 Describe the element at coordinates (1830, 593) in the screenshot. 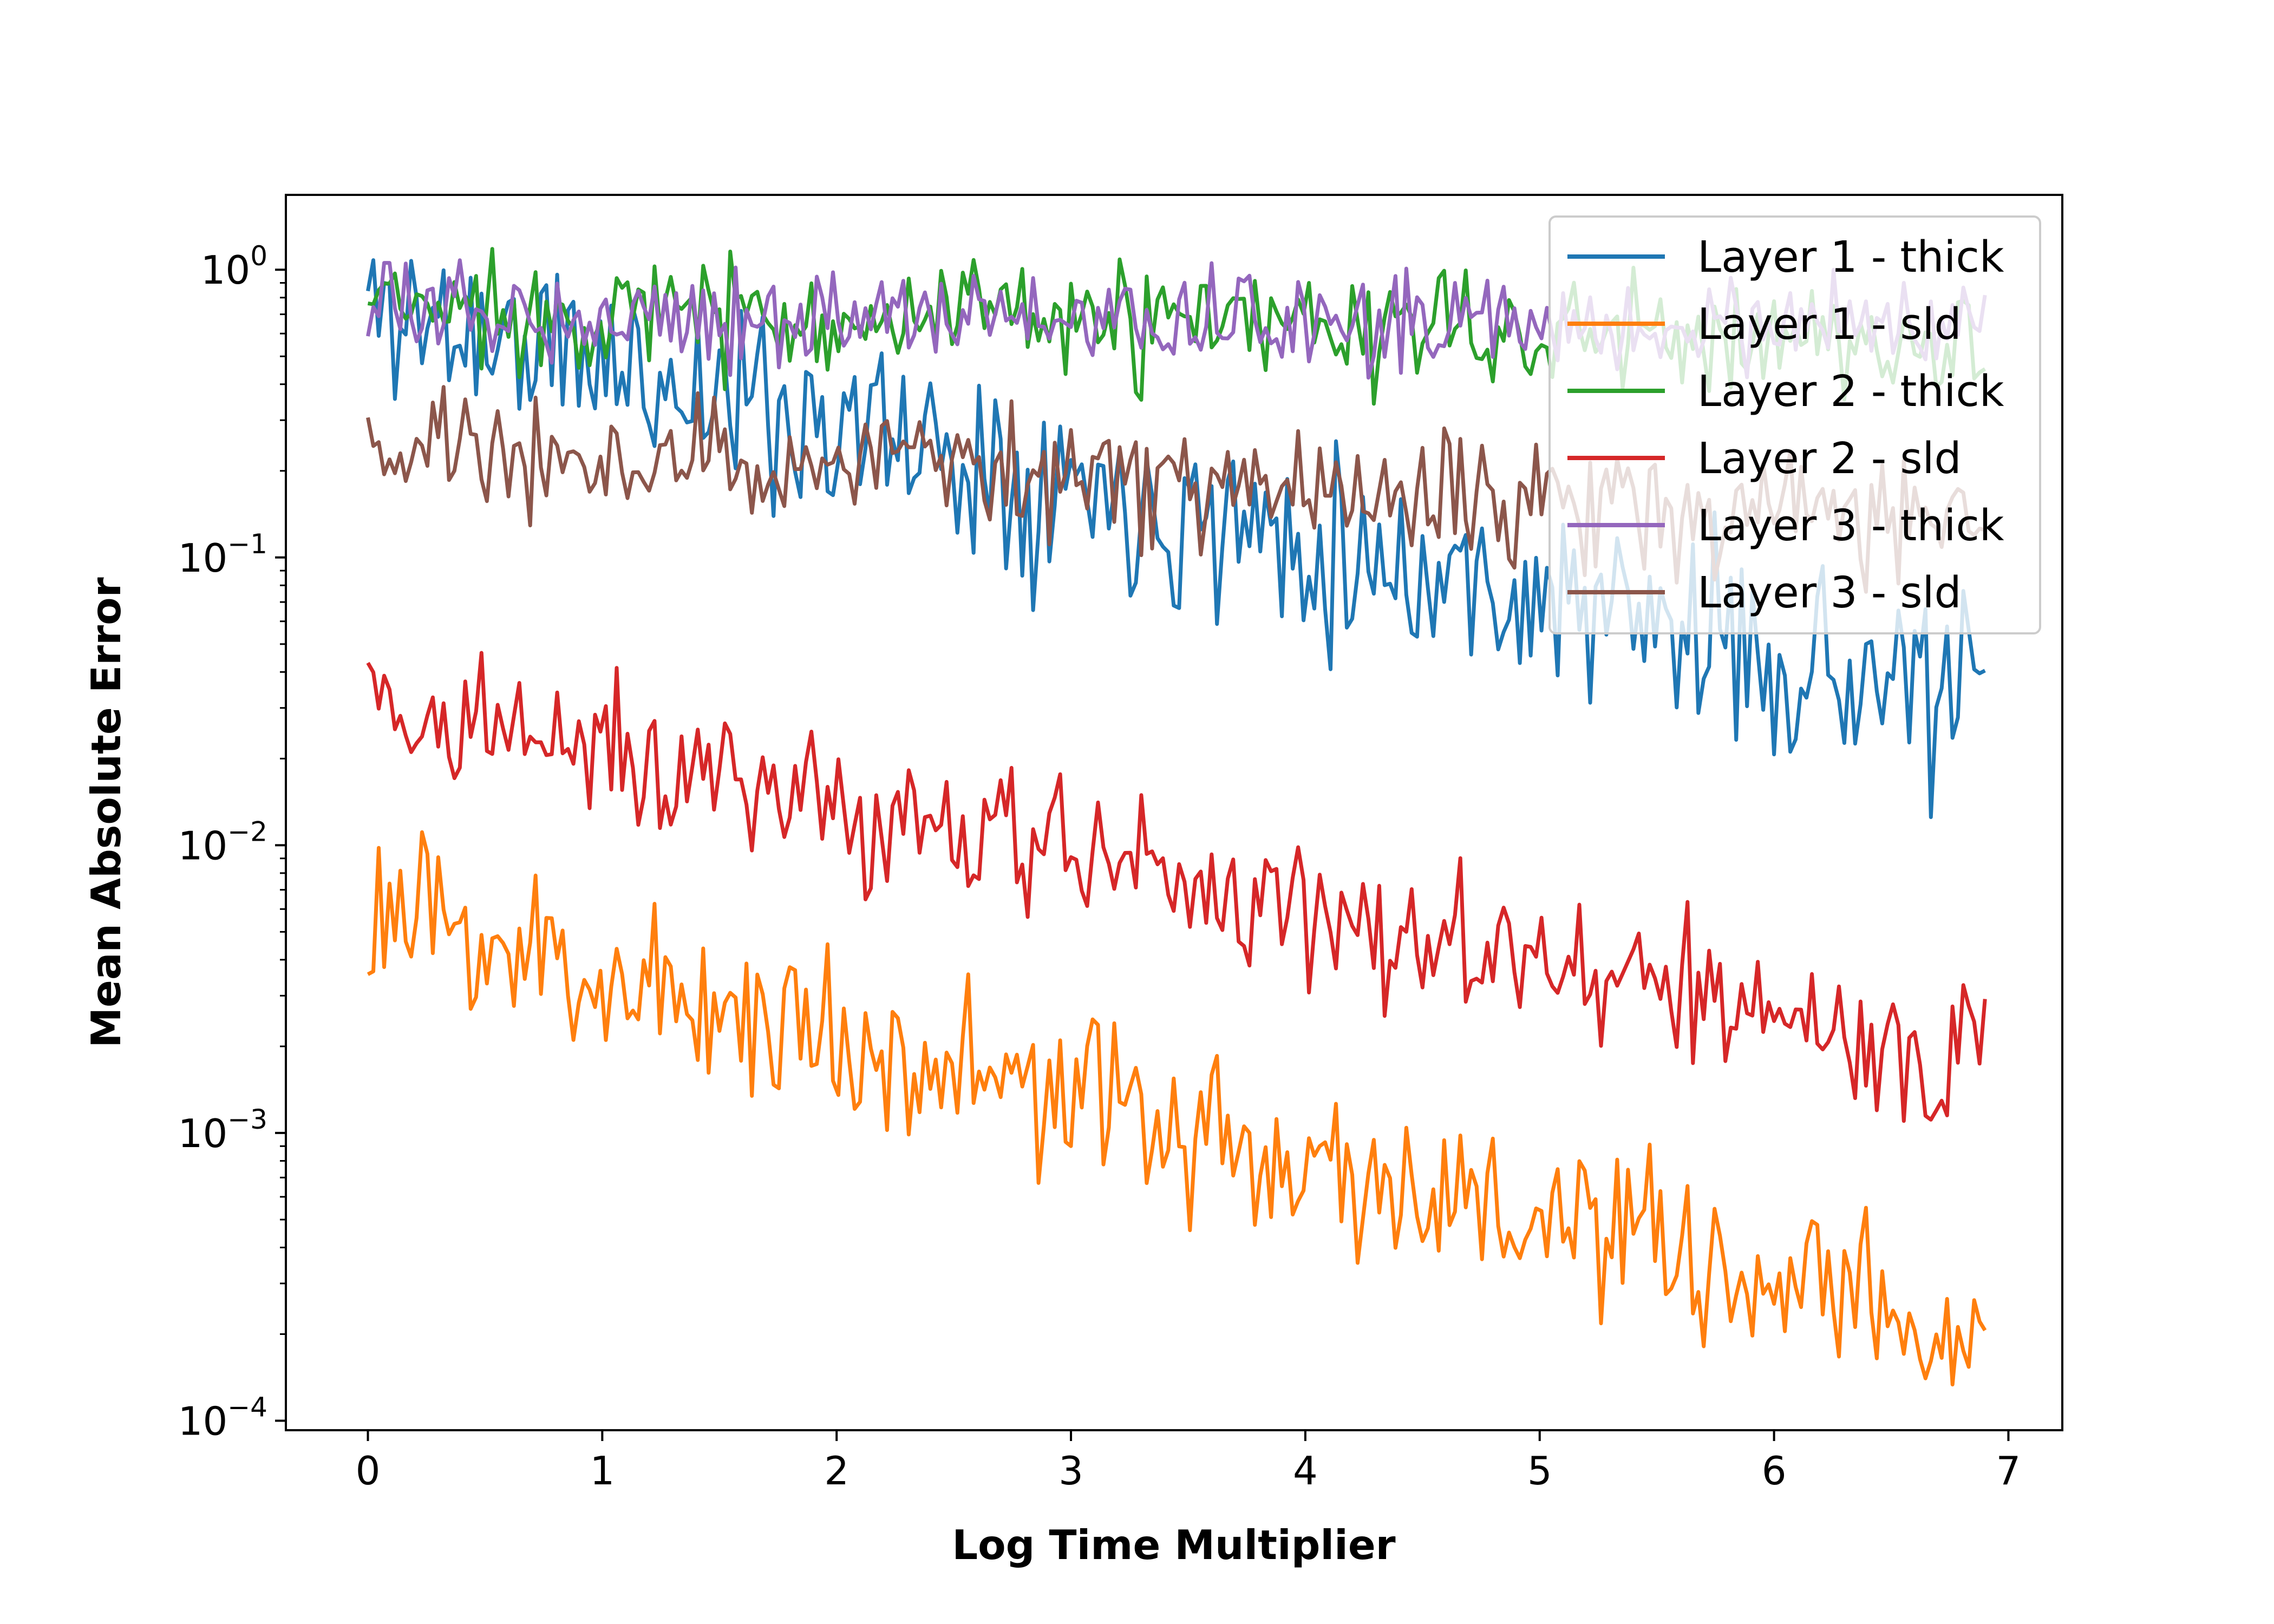

I see `legend-label: Layer 3 - sld` at that location.